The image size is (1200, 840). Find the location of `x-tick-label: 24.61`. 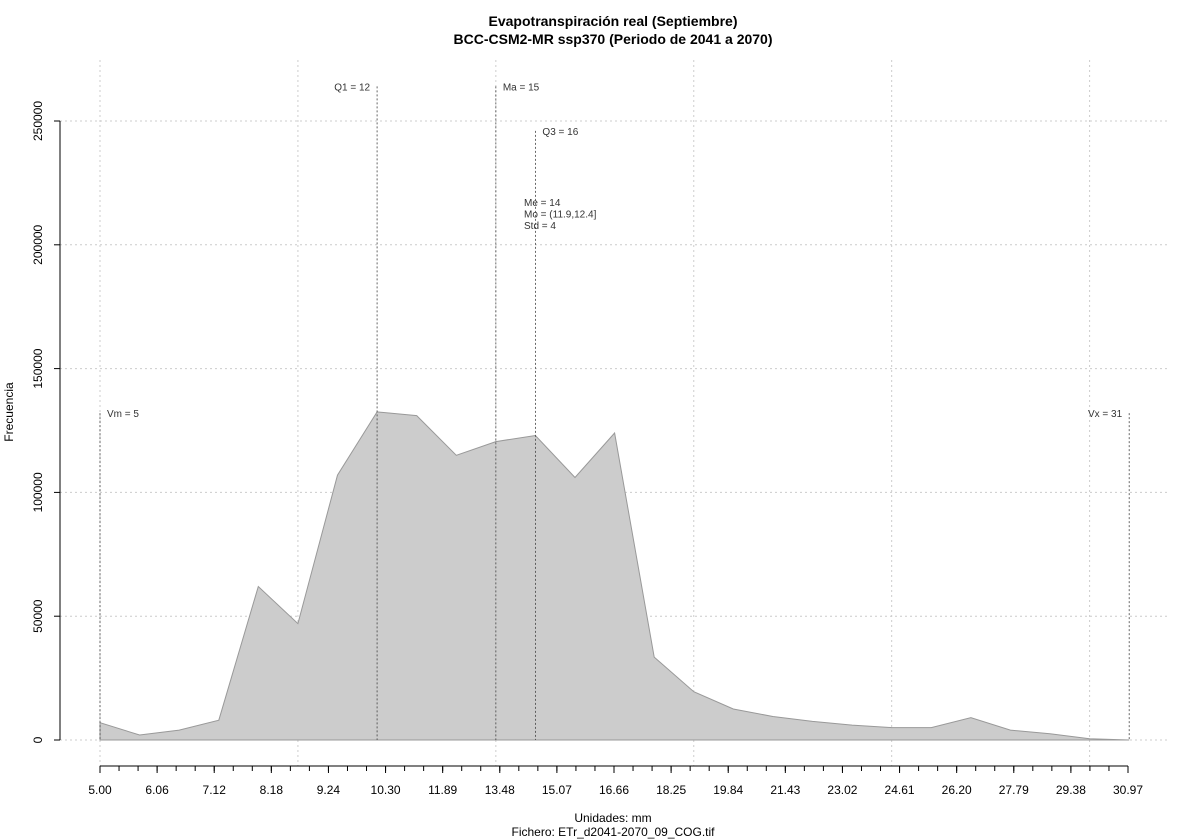

x-tick-label: 24.61 is located at coordinates (900, 790).